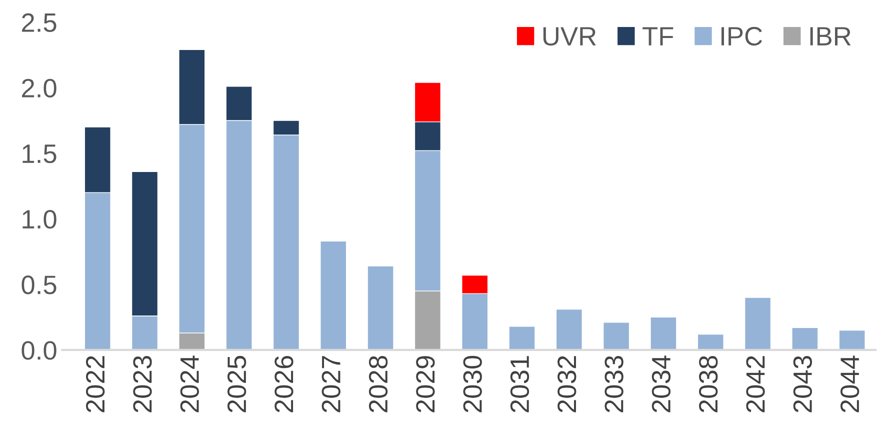 The height and width of the screenshot is (443, 889). Describe the element at coordinates (39, 285) in the screenshot. I see `y-tick-label: 0.5` at that location.